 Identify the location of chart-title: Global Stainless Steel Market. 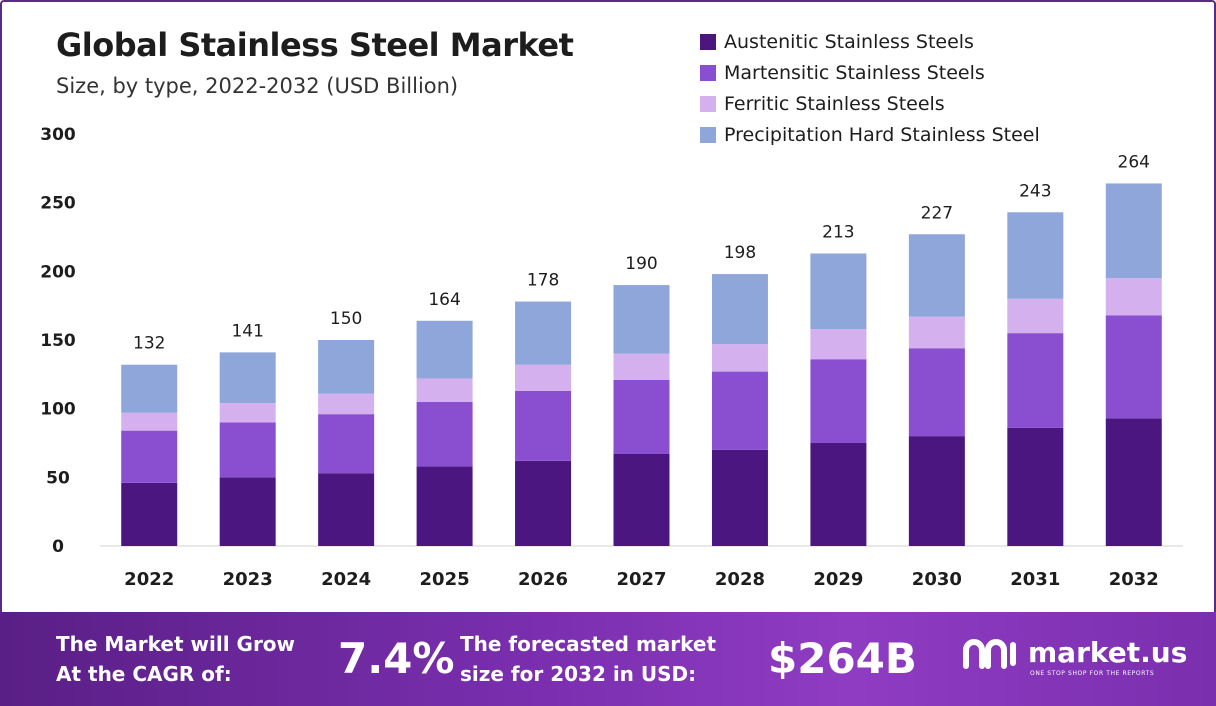
(315, 45).